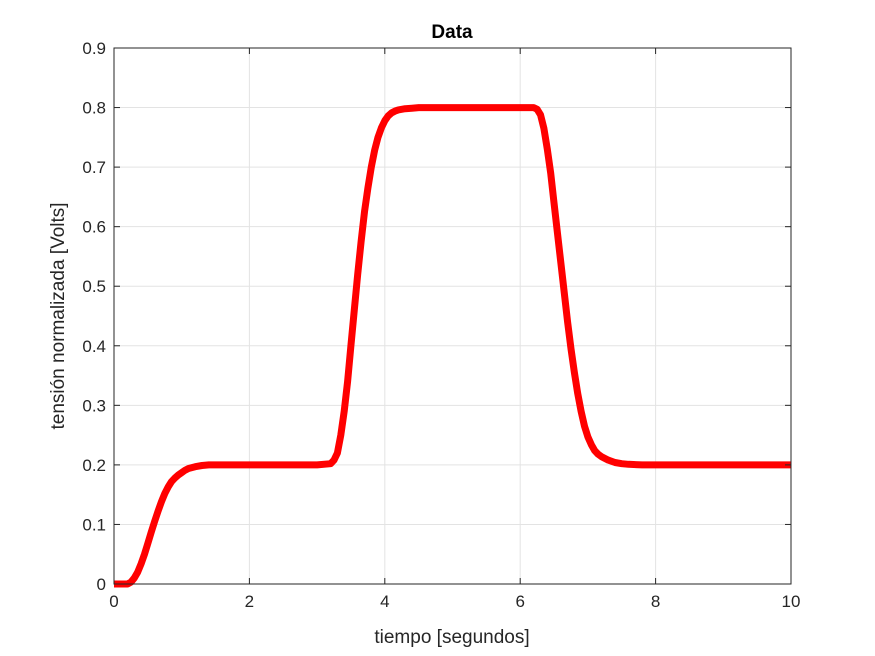 This screenshot has height=656, width=875. I want to click on y-tick-label-4: 0.4, so click(94, 346).